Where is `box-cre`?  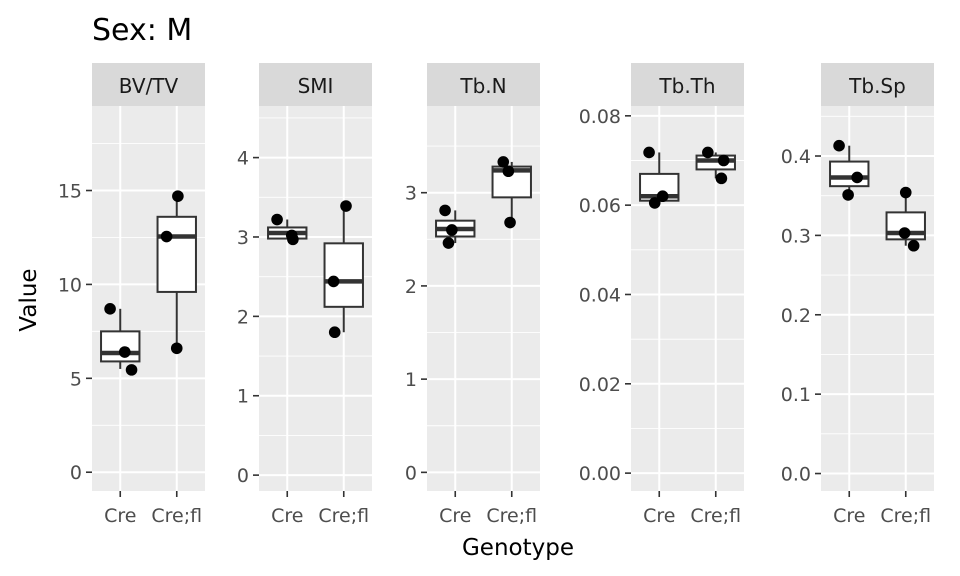
box-cre is located at coordinates (120, 338).